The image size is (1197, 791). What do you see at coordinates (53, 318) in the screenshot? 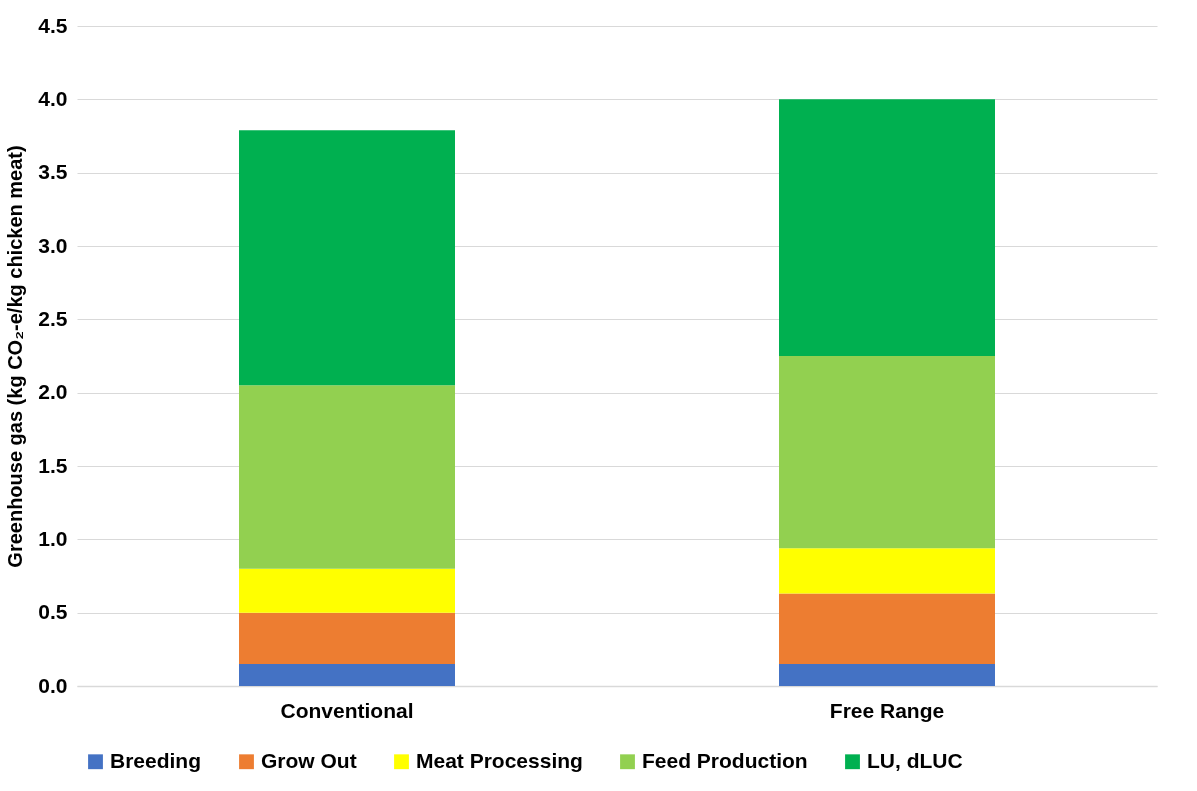
I see `y-tick-label: 2.5` at bounding box center [53, 318].